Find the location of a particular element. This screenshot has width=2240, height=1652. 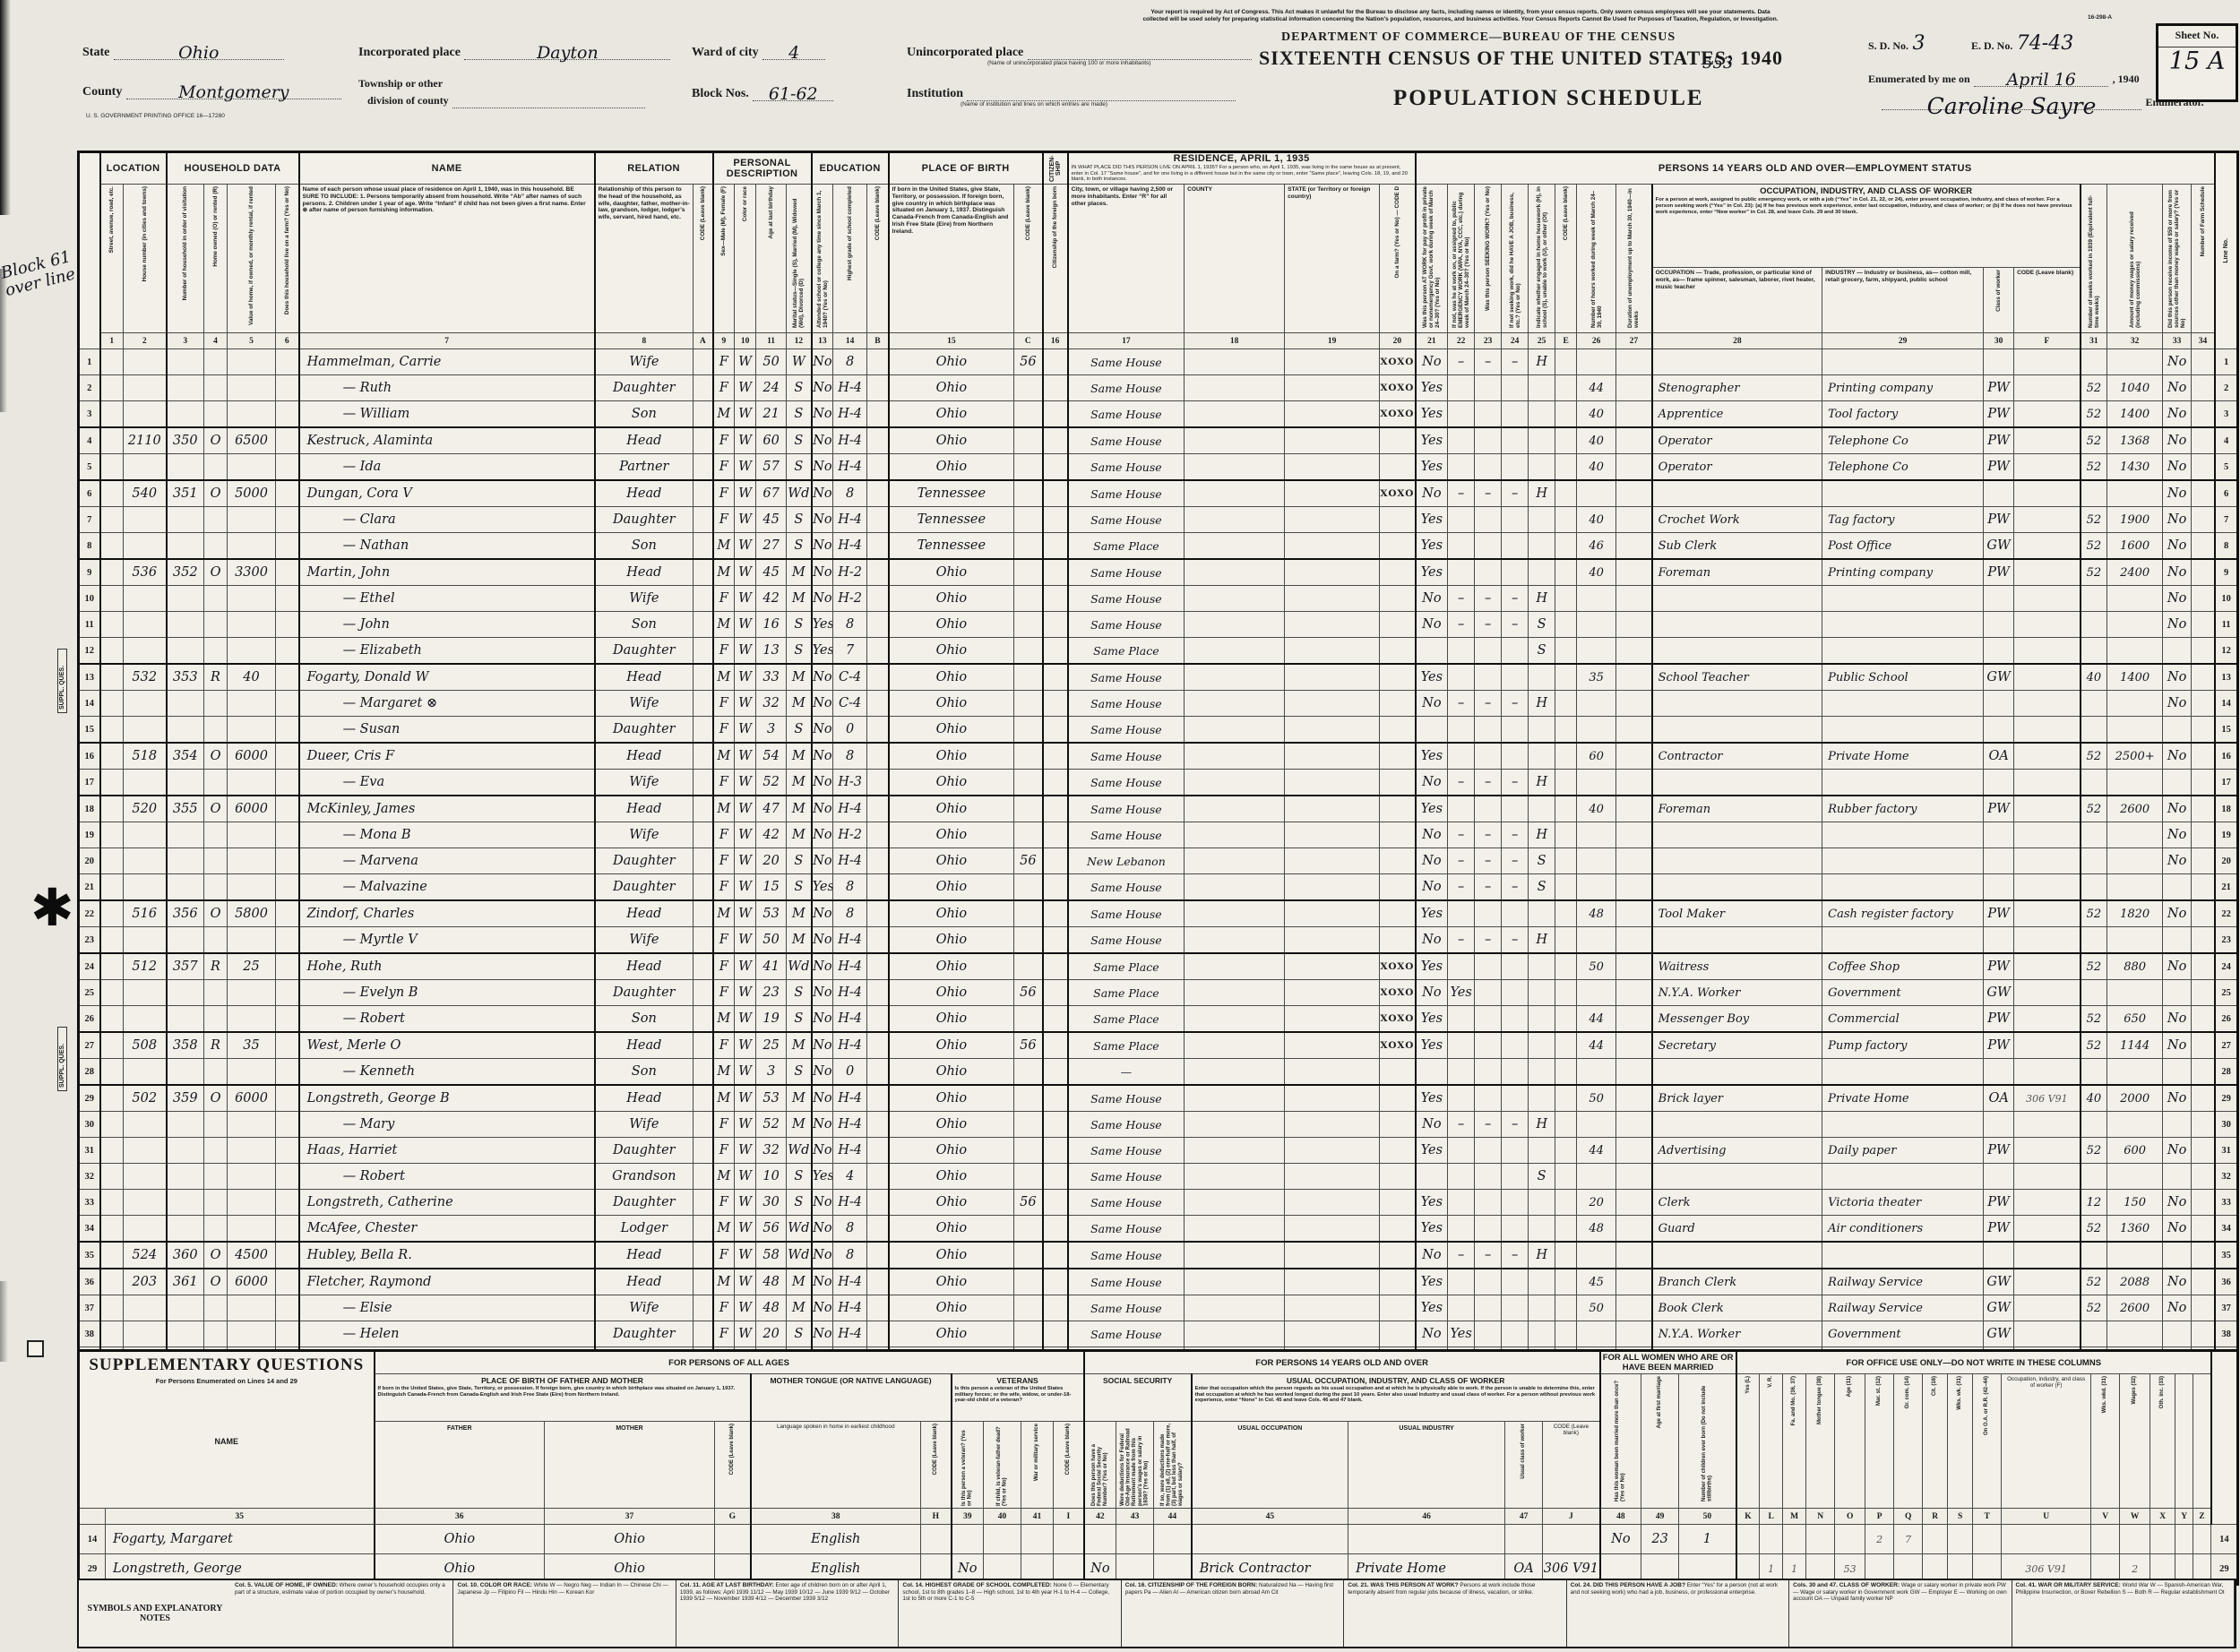

cell-occ: Crochet Work is located at coordinates (1736, 519).